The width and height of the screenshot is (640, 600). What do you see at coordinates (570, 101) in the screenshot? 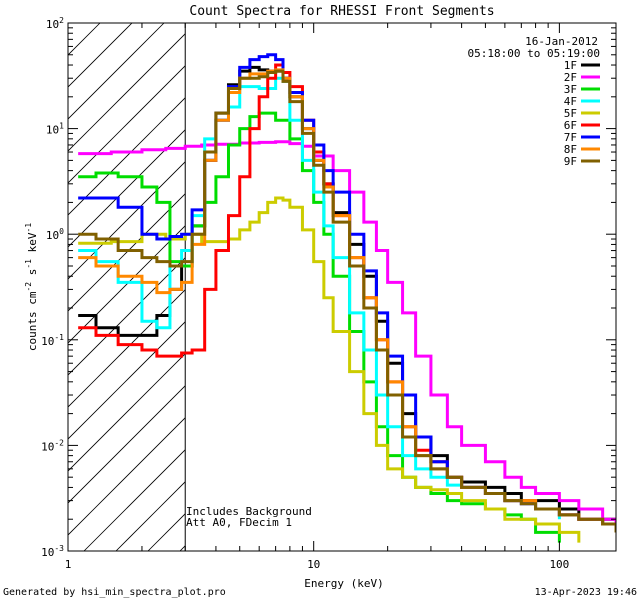
I see `legend-label-4F: 4F` at bounding box center [570, 101].